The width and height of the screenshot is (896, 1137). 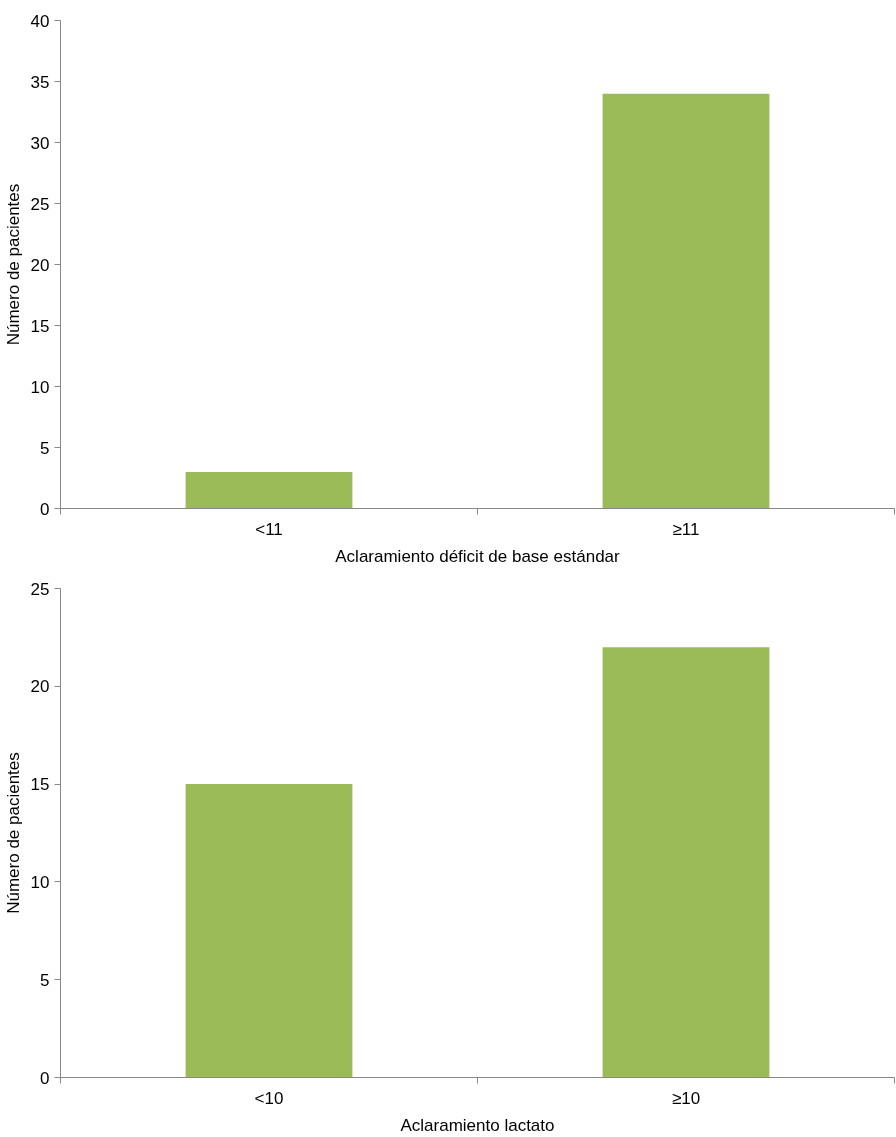 I want to click on x-axis-title: Aclaramiento lactato, so click(x=477, y=1125).